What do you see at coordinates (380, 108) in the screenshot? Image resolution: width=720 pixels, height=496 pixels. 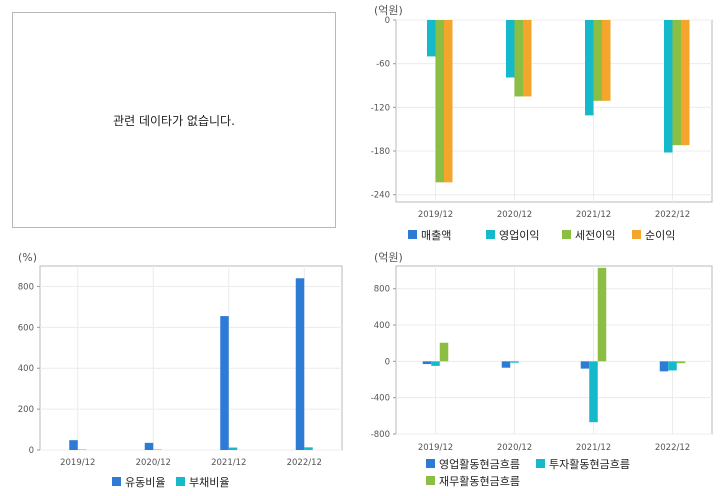 I see `y-tick-label: -120` at bounding box center [380, 108].